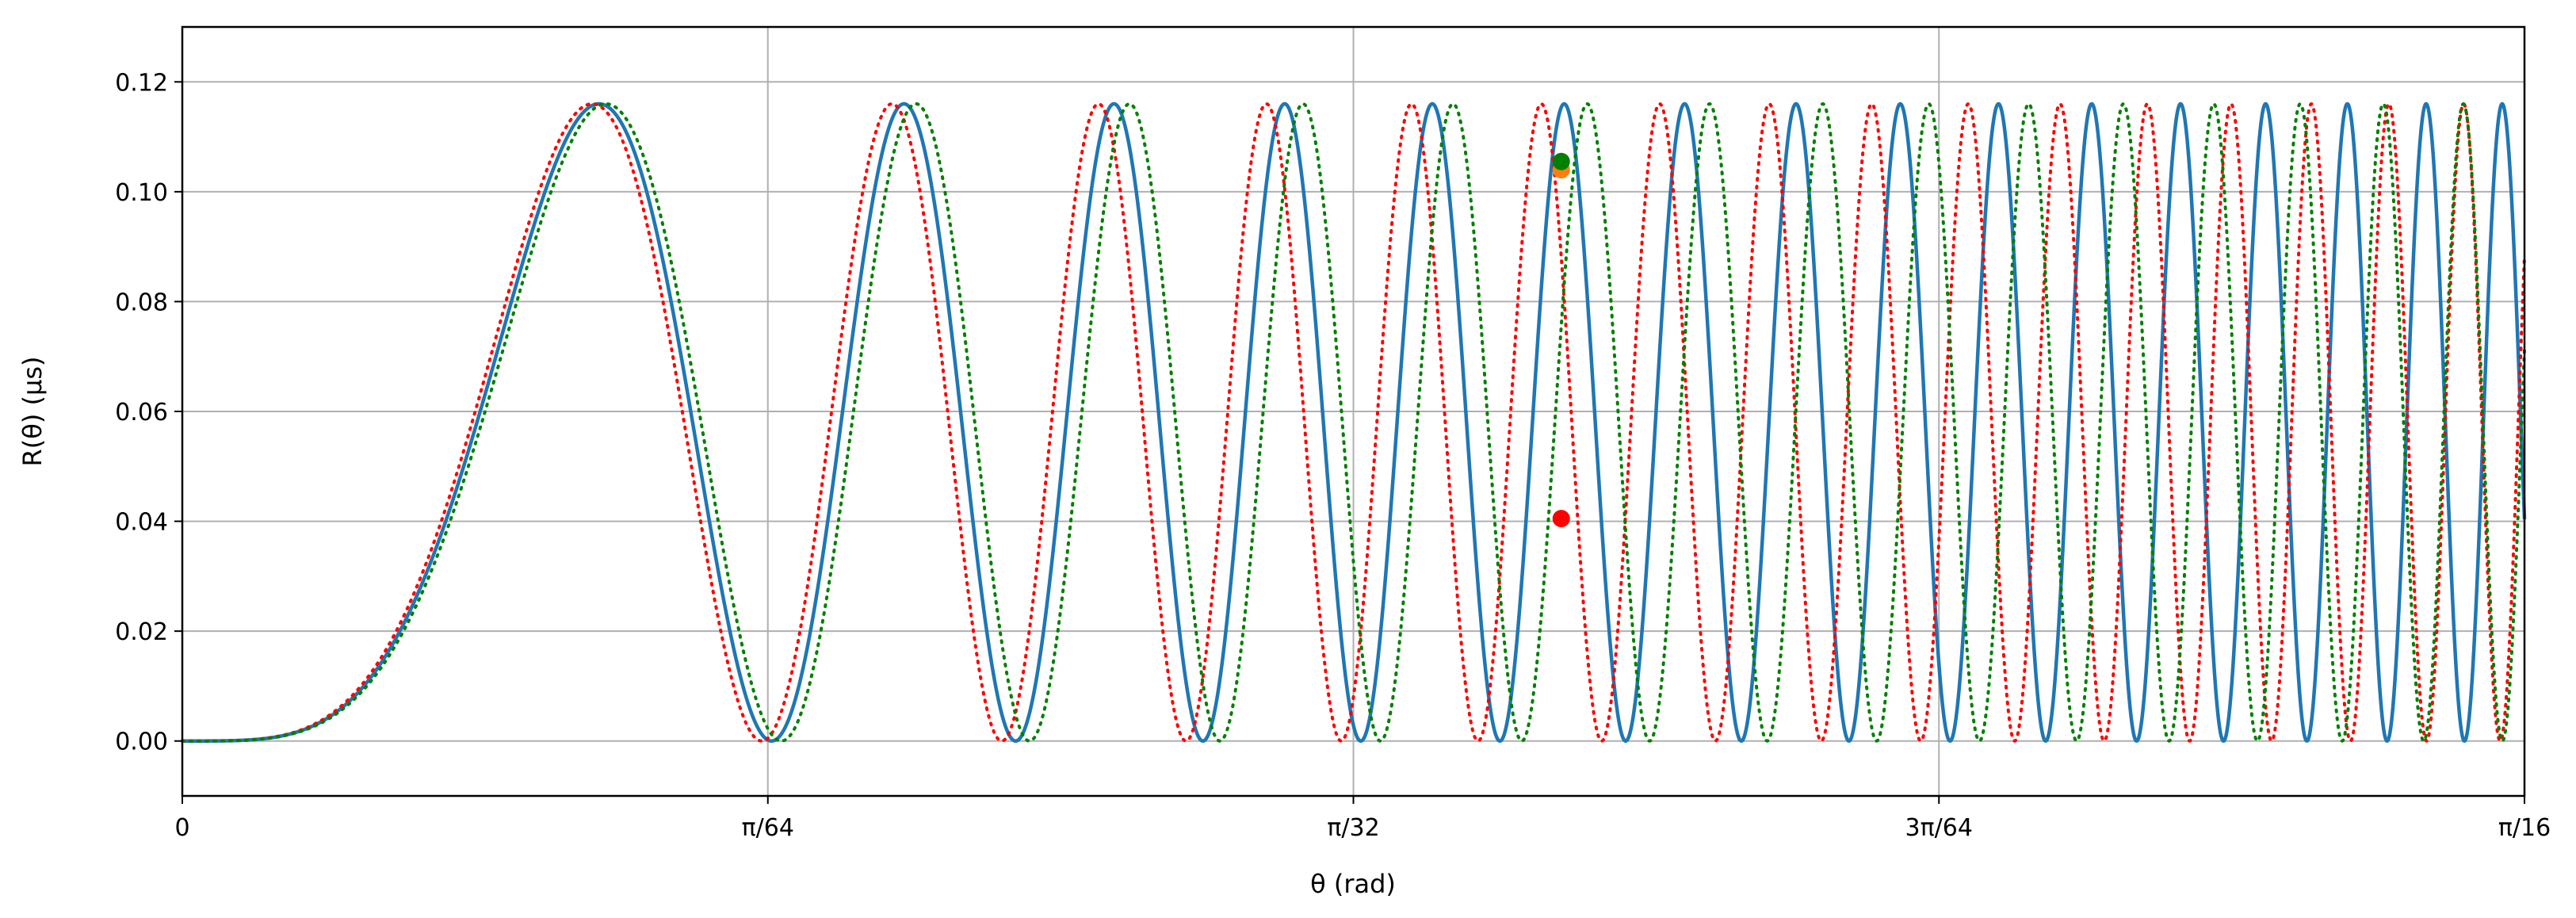  Describe the element at coordinates (1939, 828) in the screenshot. I see `x-tick-label: 3π/64` at that location.